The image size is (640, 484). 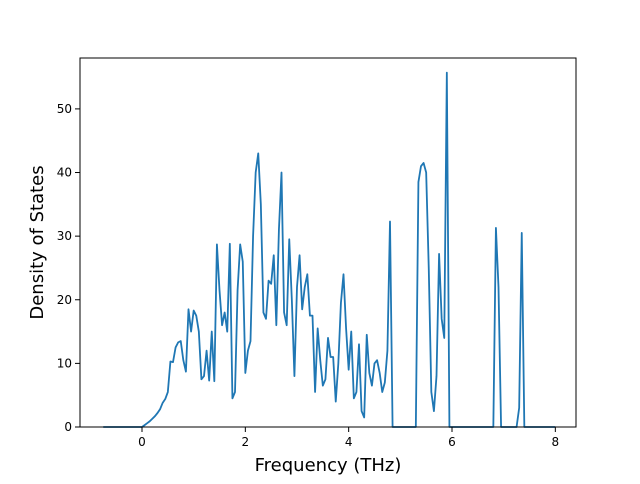 I want to click on x-ticks: 0 2 4 6 8, so click(x=348, y=438).